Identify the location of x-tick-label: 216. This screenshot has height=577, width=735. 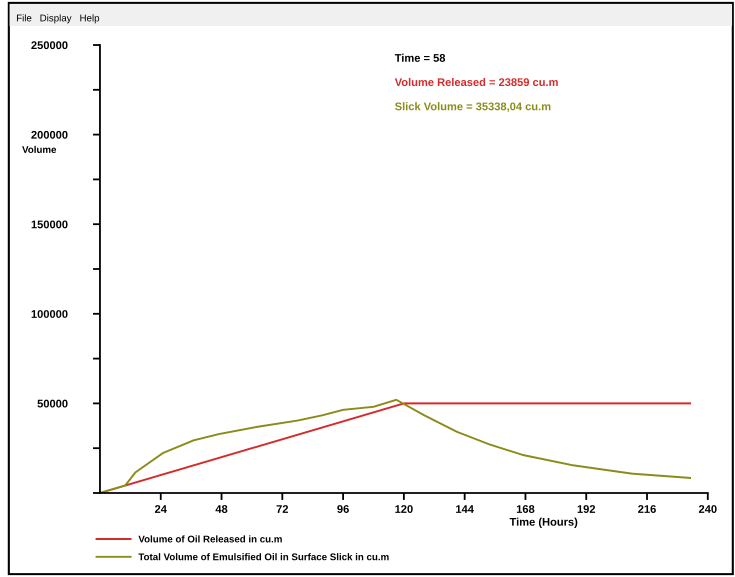
(647, 509).